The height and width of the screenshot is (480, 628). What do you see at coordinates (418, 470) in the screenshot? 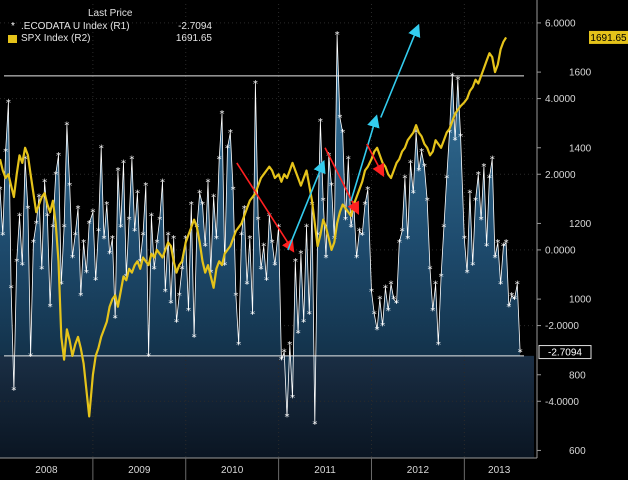
I see `x-tick-label: 2012` at bounding box center [418, 470].